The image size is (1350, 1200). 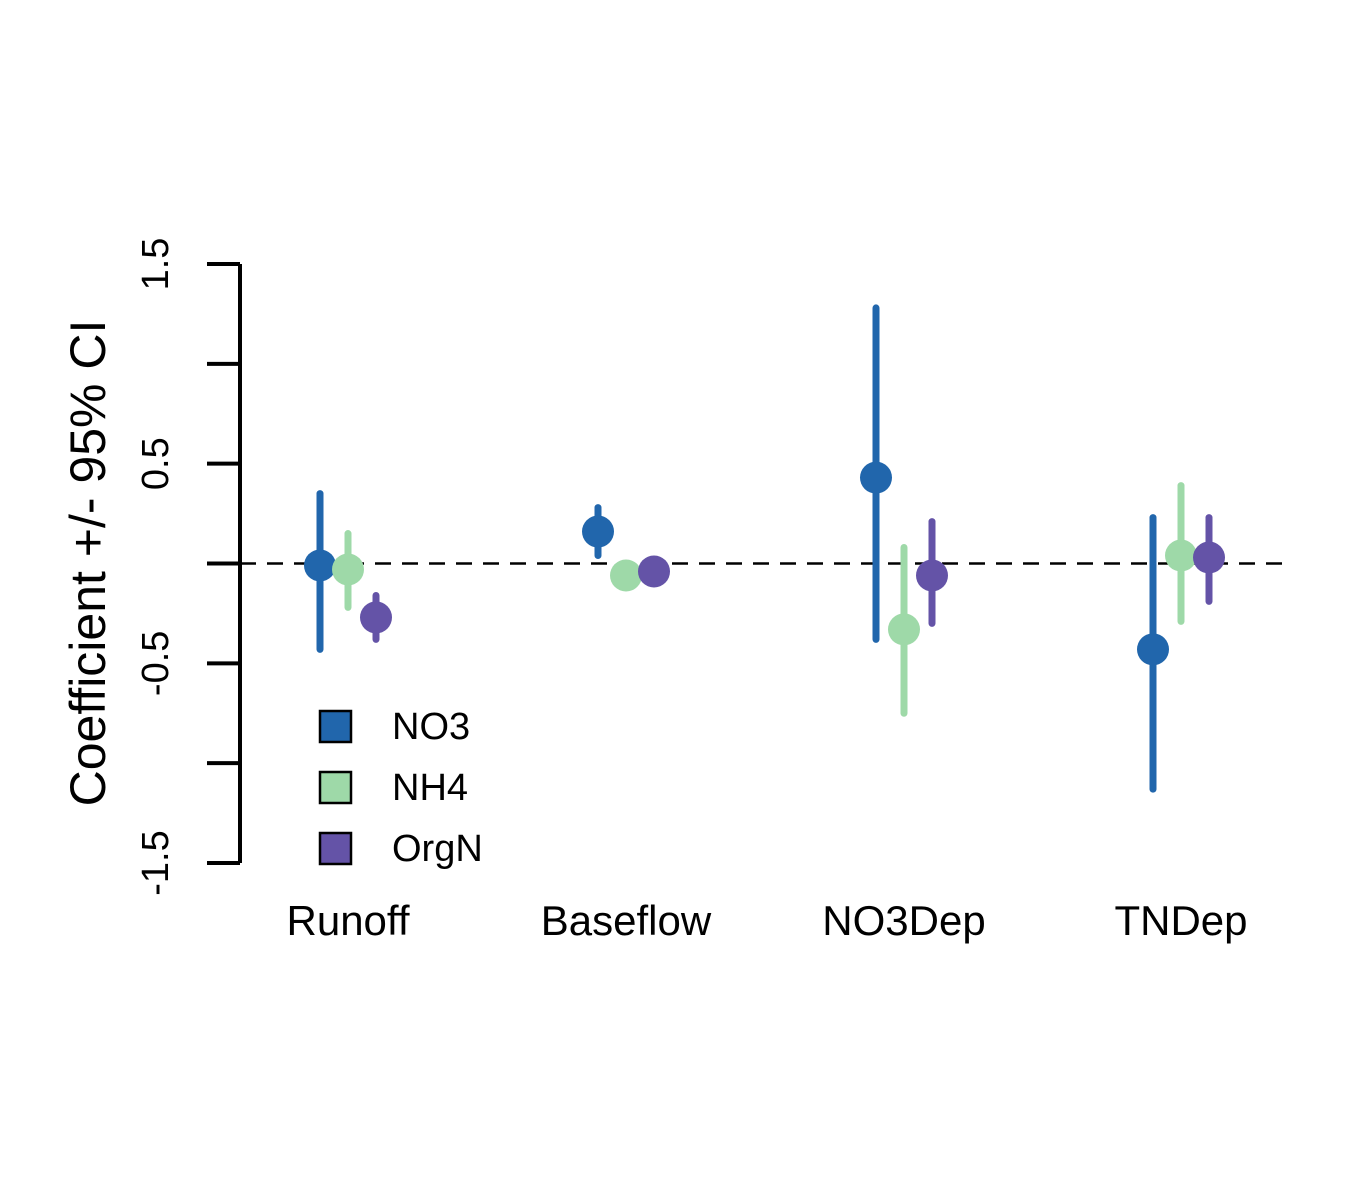 What do you see at coordinates (335, 726) in the screenshot?
I see `legend-swatch-no3` at bounding box center [335, 726].